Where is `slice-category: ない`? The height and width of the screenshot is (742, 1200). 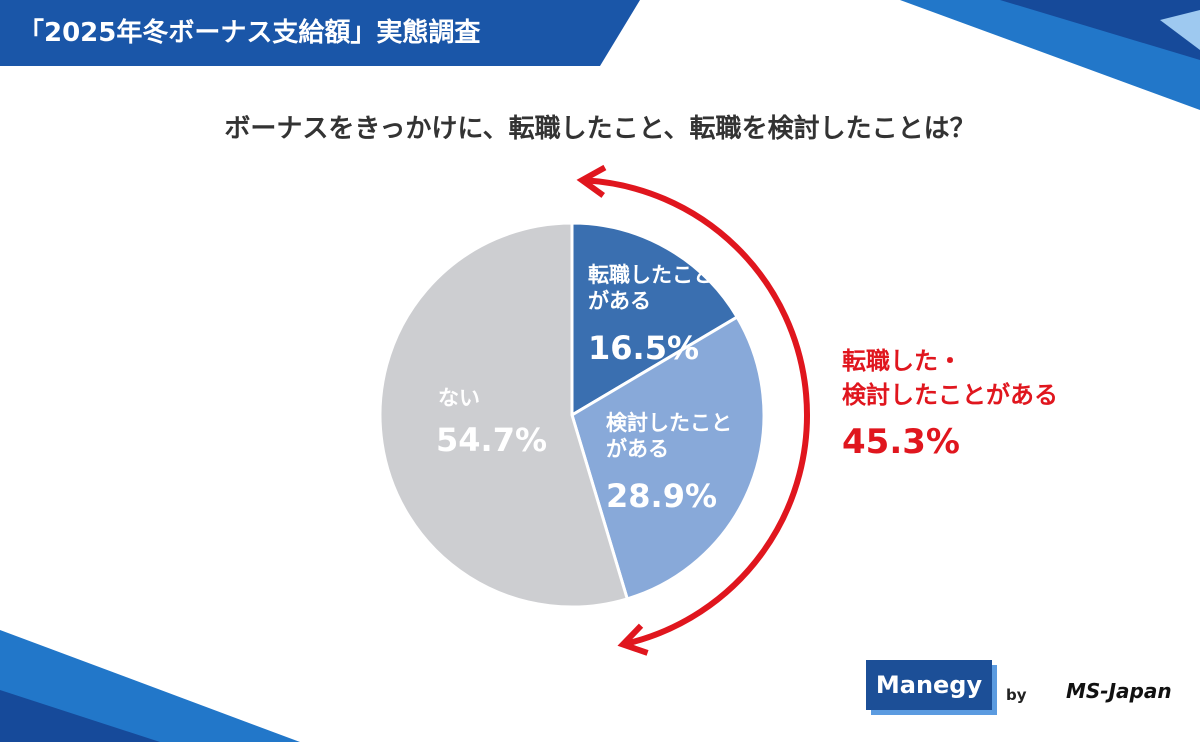
slice-category: ない is located at coordinates (459, 398).